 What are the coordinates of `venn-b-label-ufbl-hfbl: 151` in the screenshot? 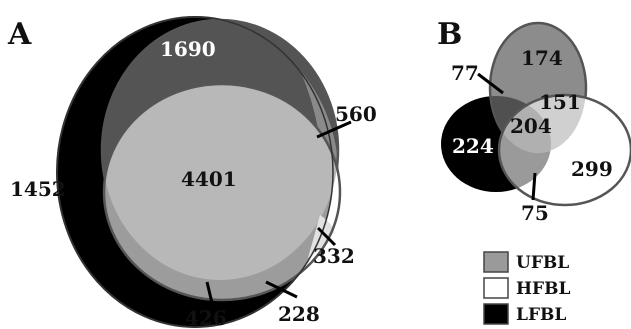 It's located at (560, 102).